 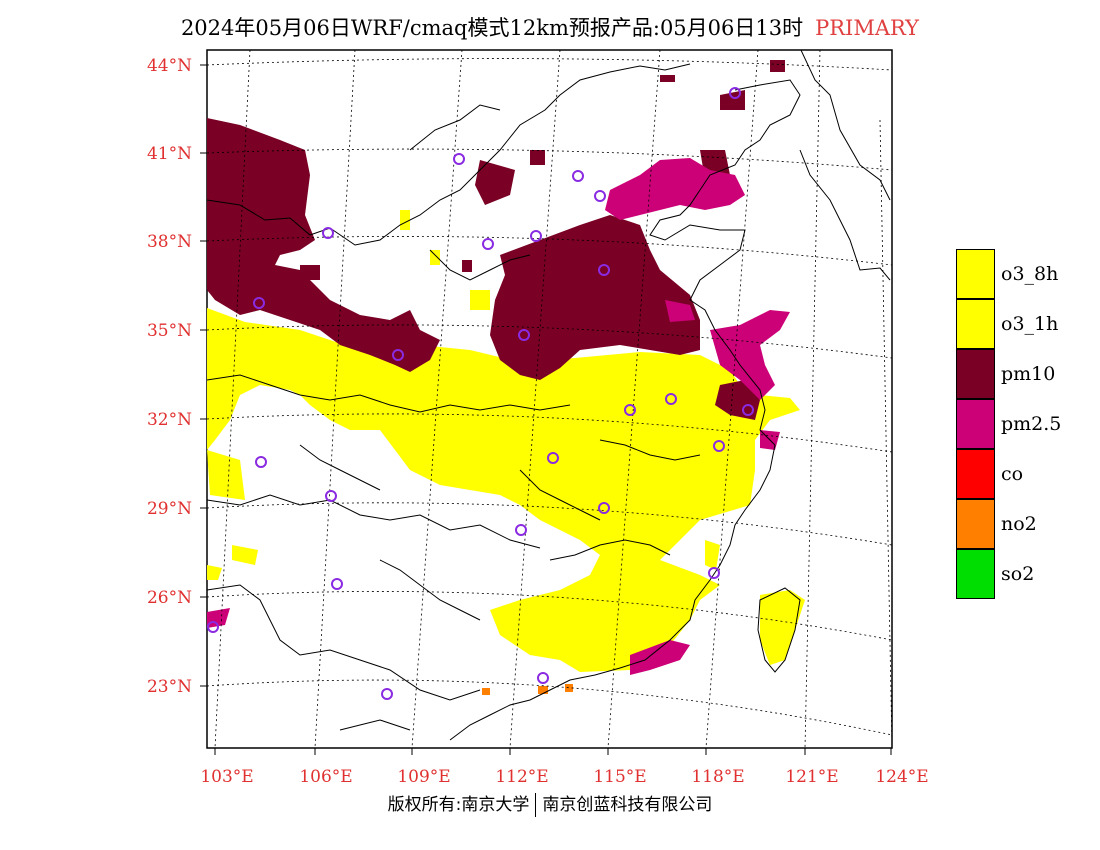 I want to click on lat-label-29: 29°N, so click(x=169, y=509).